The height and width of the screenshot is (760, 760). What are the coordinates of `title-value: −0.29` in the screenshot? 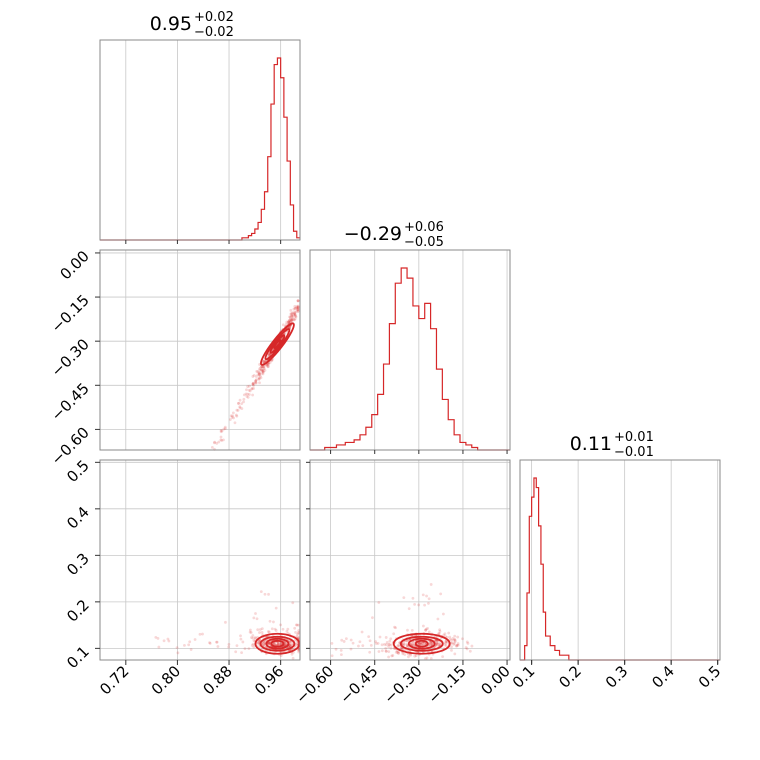 It's located at (373, 234).